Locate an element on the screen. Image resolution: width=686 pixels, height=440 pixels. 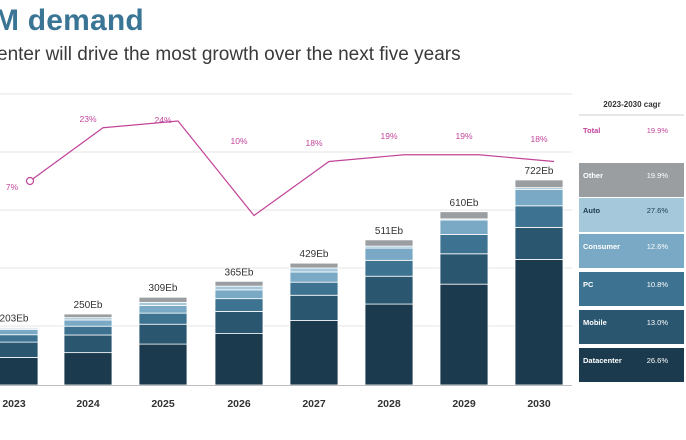
bar-segment-mobile-2027 is located at coordinates (314, 307).